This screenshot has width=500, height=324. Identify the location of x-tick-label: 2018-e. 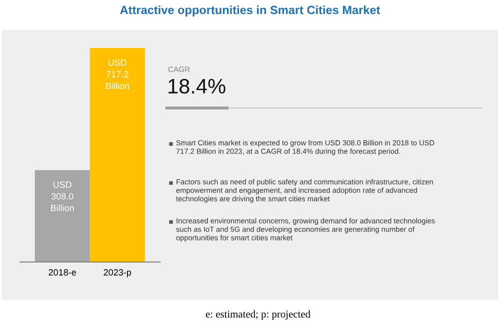
(62, 272).